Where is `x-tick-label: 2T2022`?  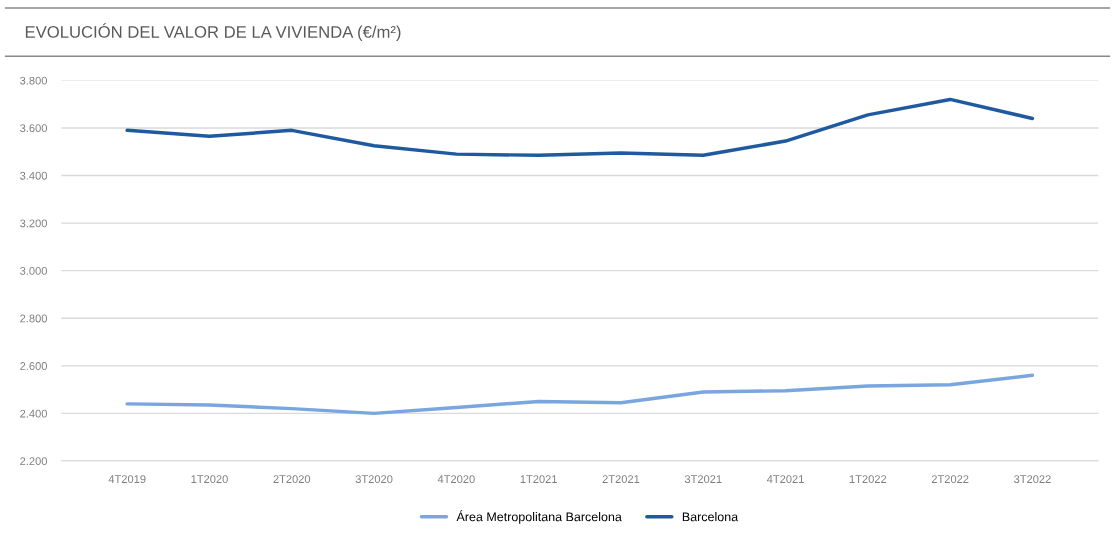 x-tick-label: 2T2022 is located at coordinates (950, 479).